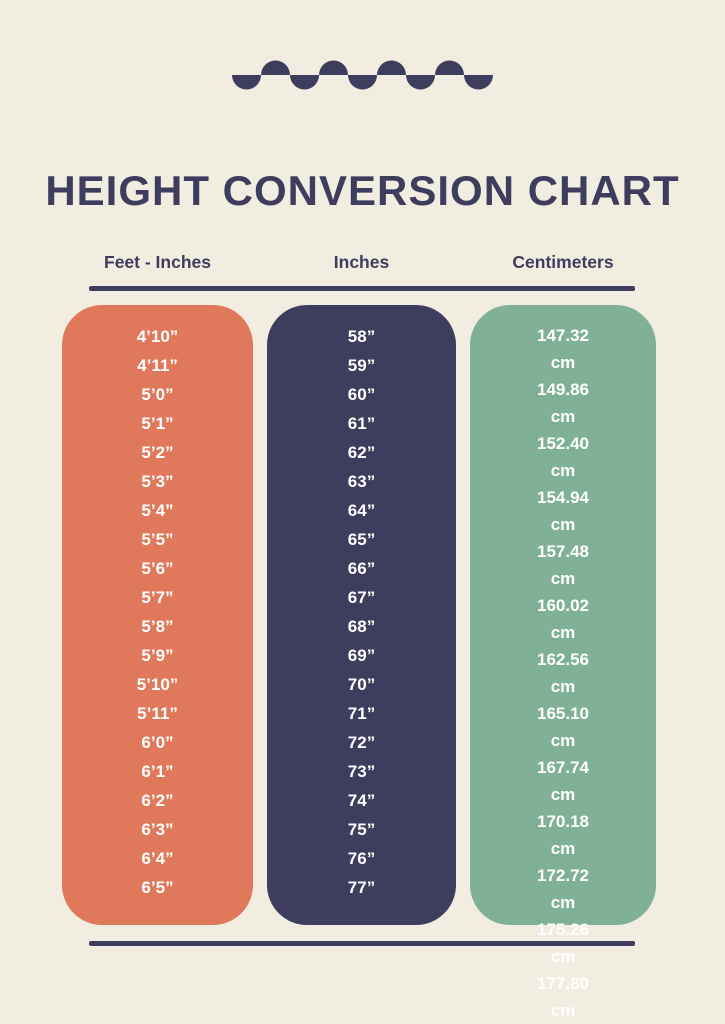  What do you see at coordinates (157, 887) in the screenshot?
I see `feet-inches-value: 6’5”` at bounding box center [157, 887].